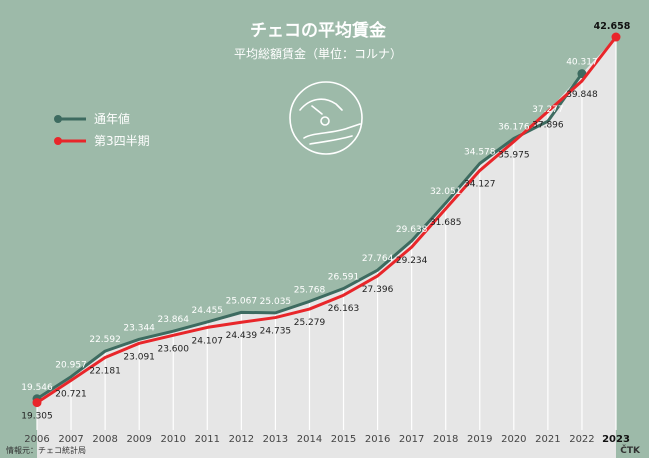 The width and height of the screenshot is (649, 458). I want to click on q3-label-2011: 24.107, so click(208, 341).